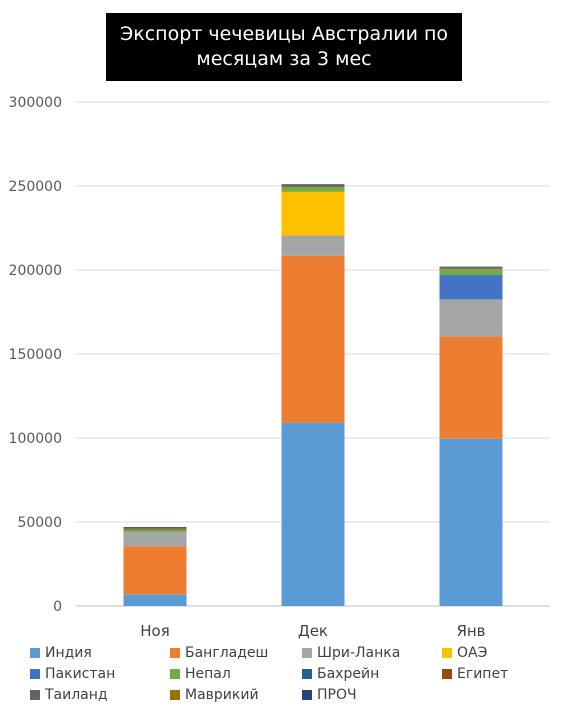  I want to click on x-tick-label: Янв, so click(470, 631).